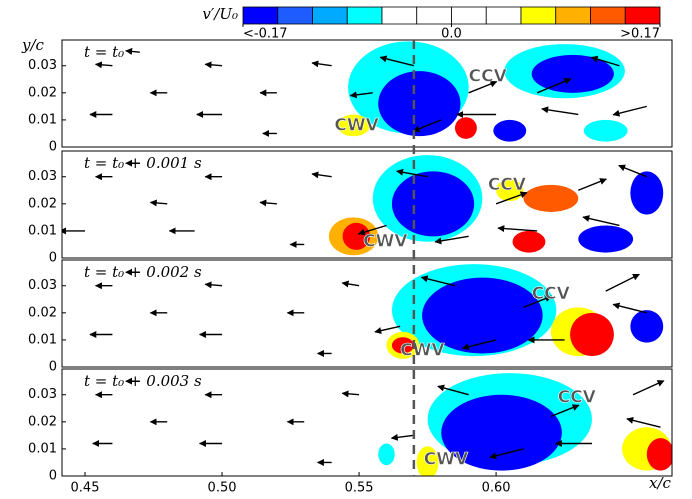 The height and width of the screenshot is (499, 692). What do you see at coordinates (85, 488) in the screenshot?
I see `x-tick-label: 0.45` at bounding box center [85, 488].